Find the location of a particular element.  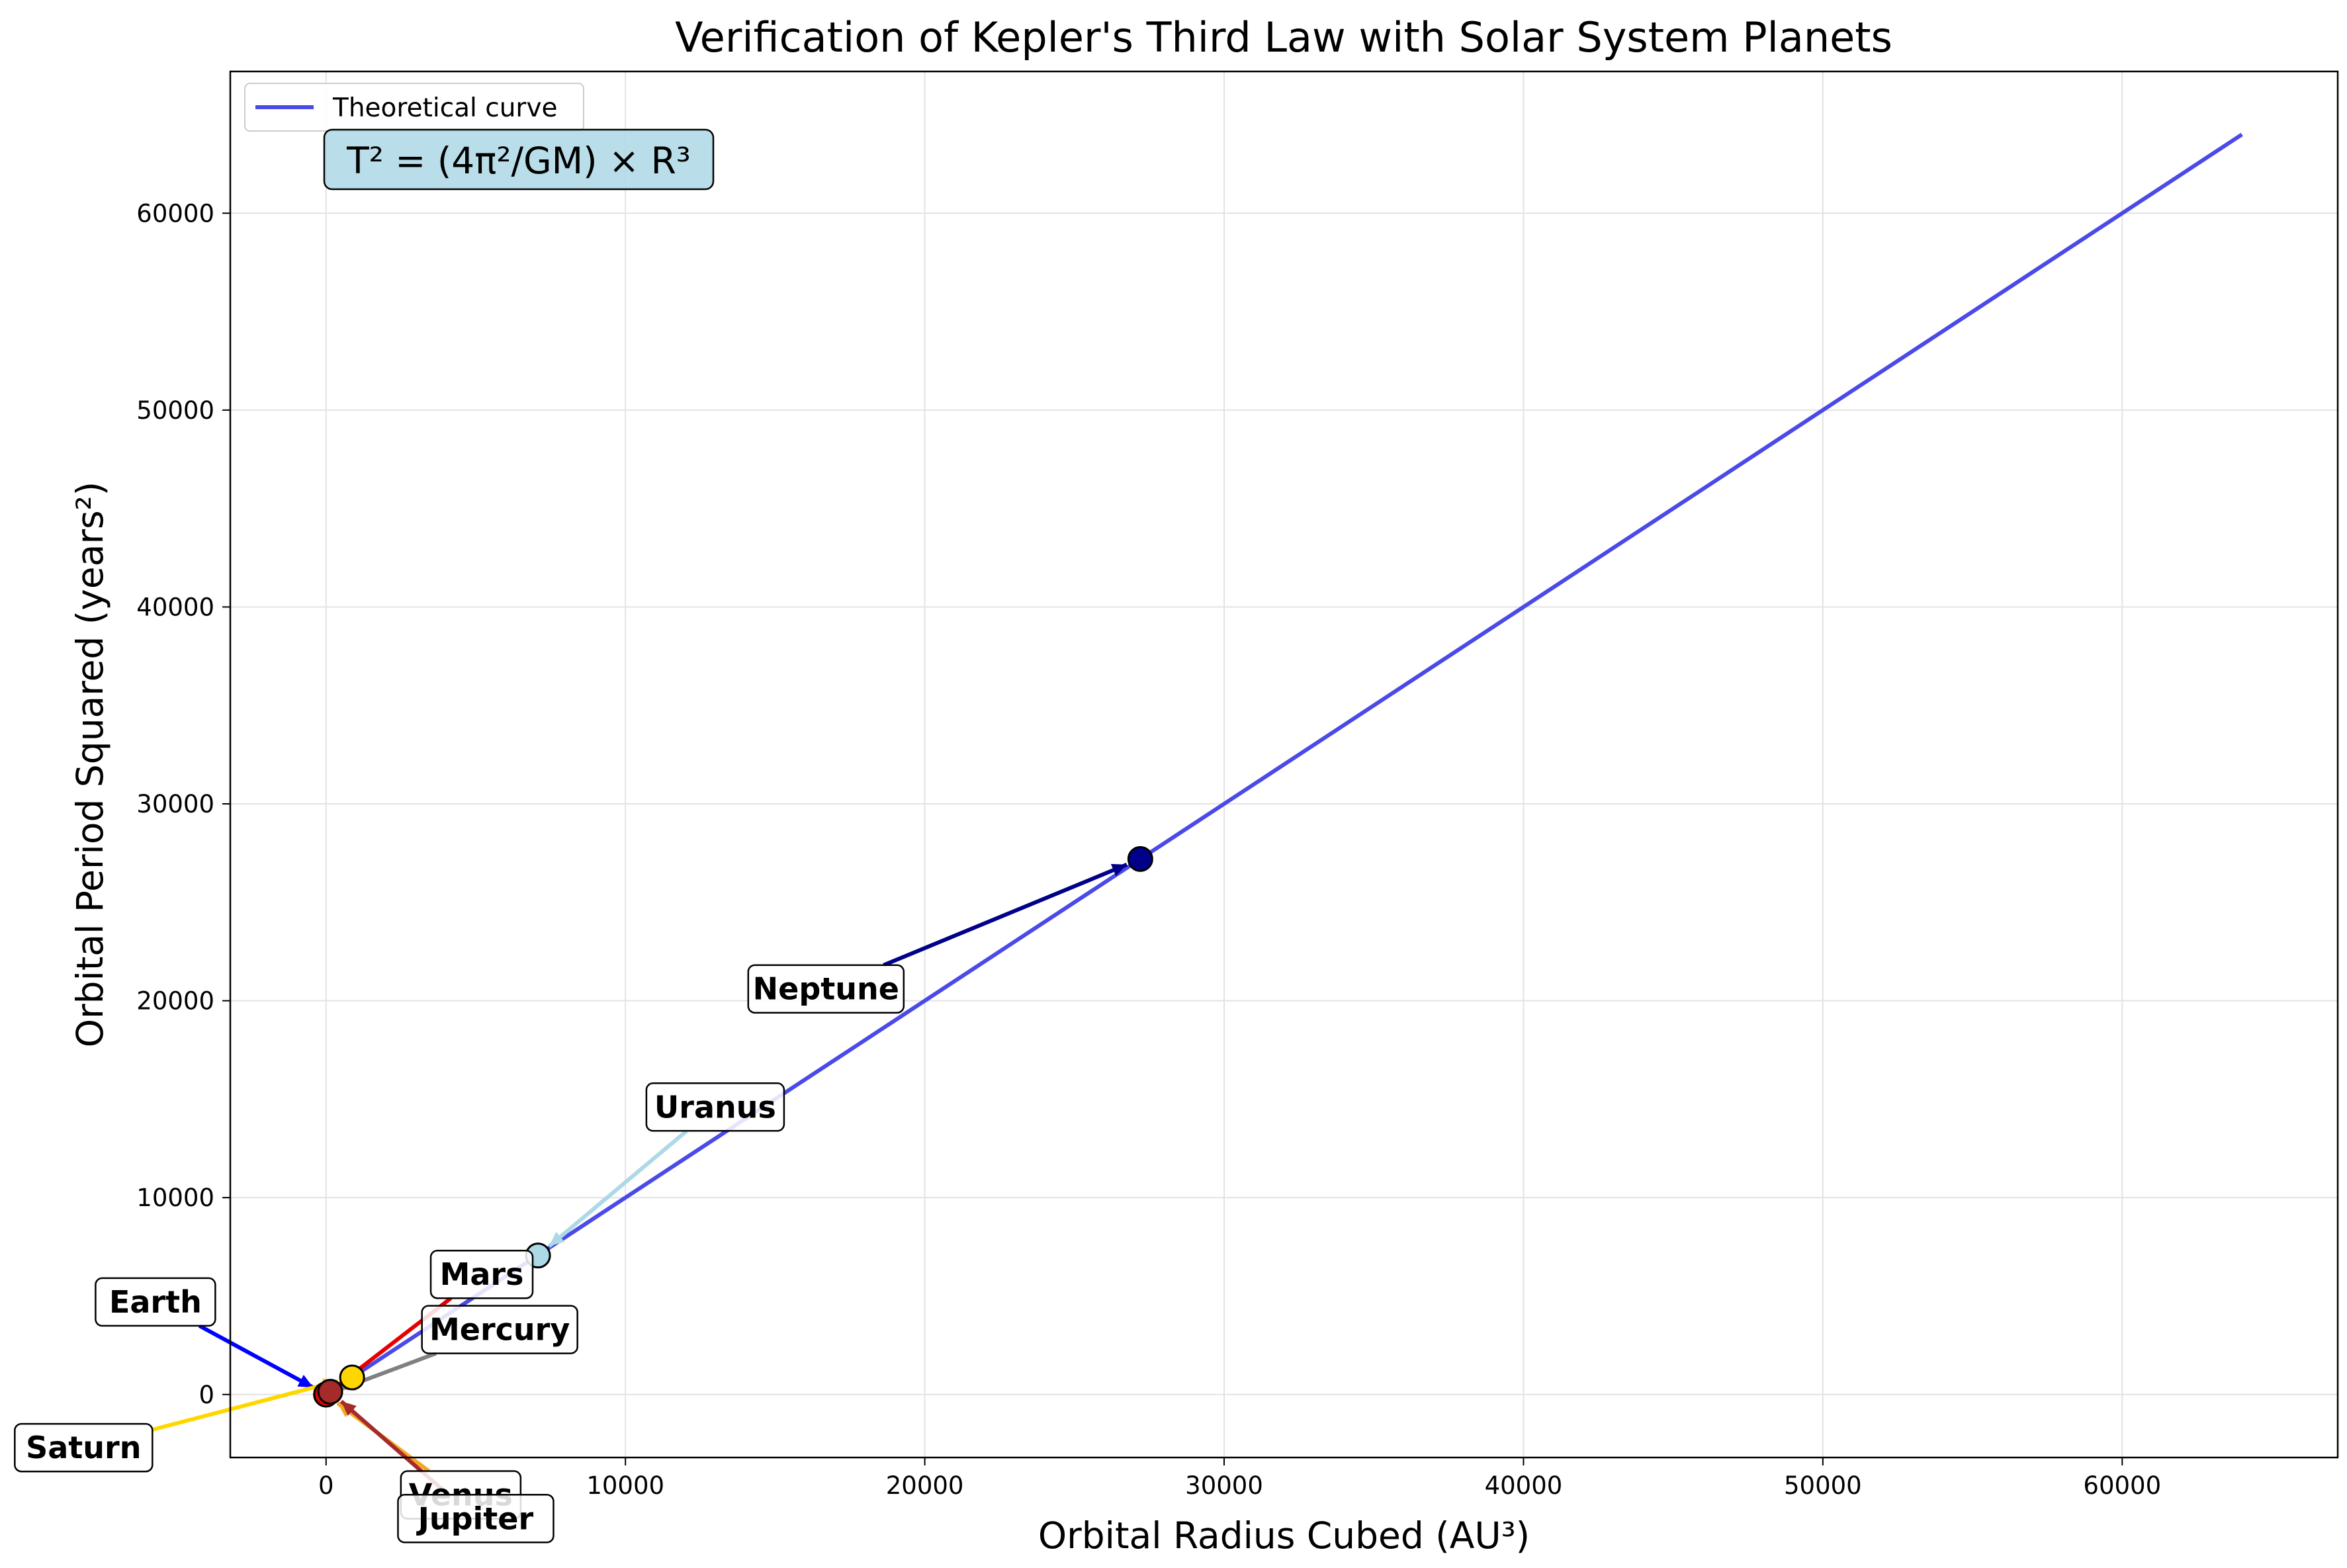

planet-label-box-neptune is located at coordinates (826, 989).